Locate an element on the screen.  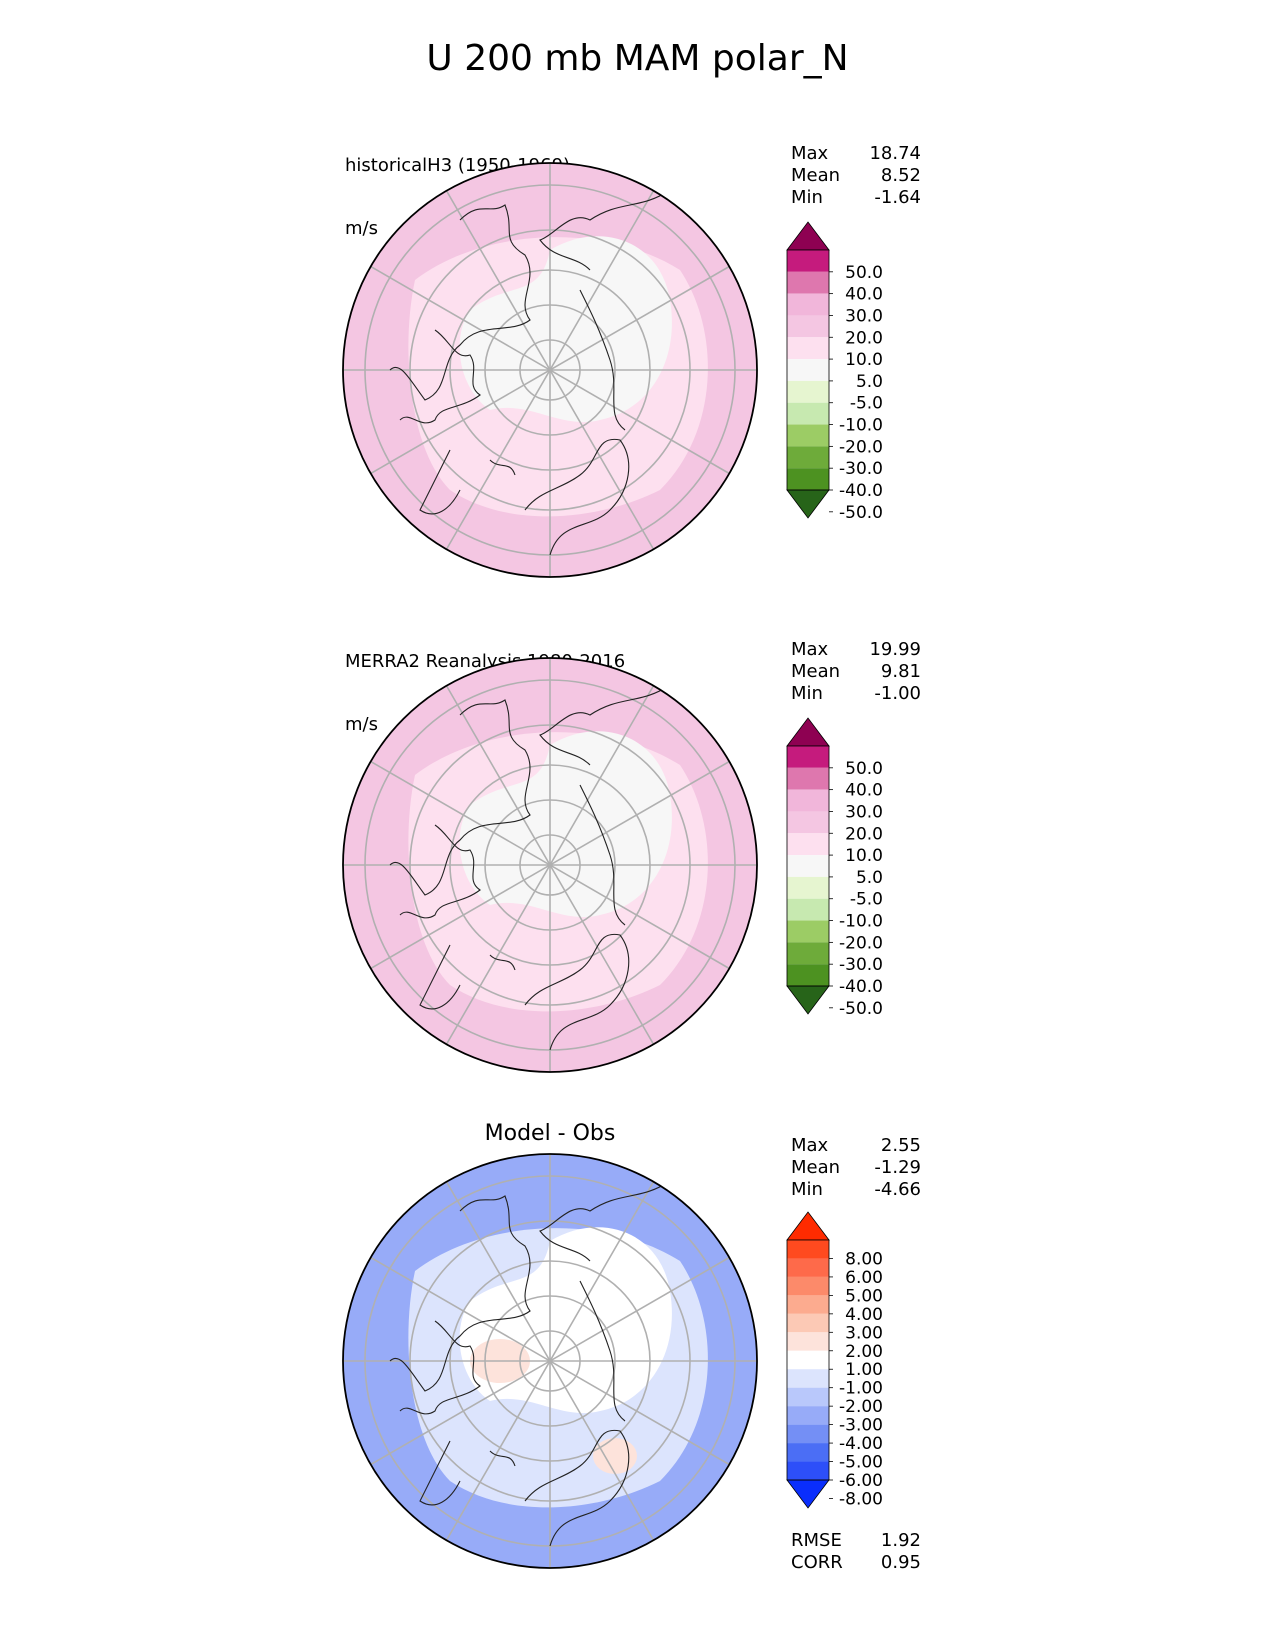
panel-1-polar-map is located at coordinates (550, 370).